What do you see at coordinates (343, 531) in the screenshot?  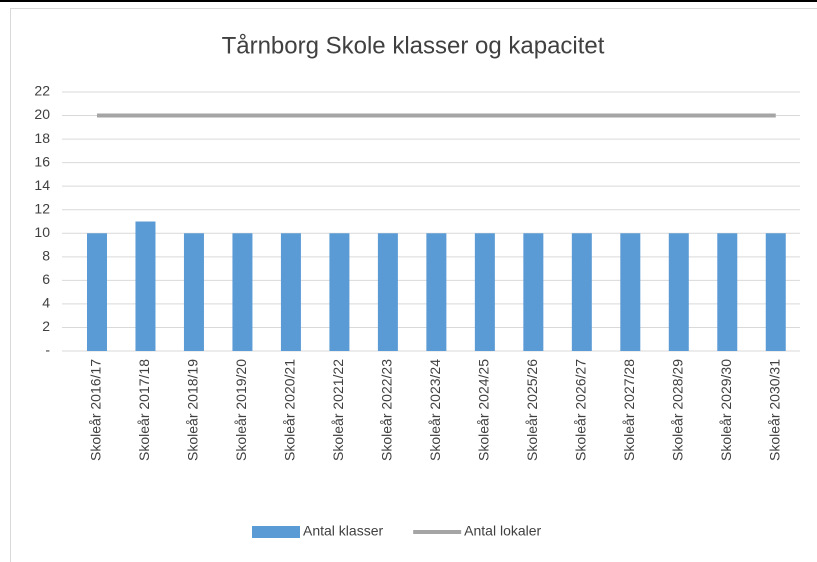 I see `legend-label: Antal klasser` at bounding box center [343, 531].